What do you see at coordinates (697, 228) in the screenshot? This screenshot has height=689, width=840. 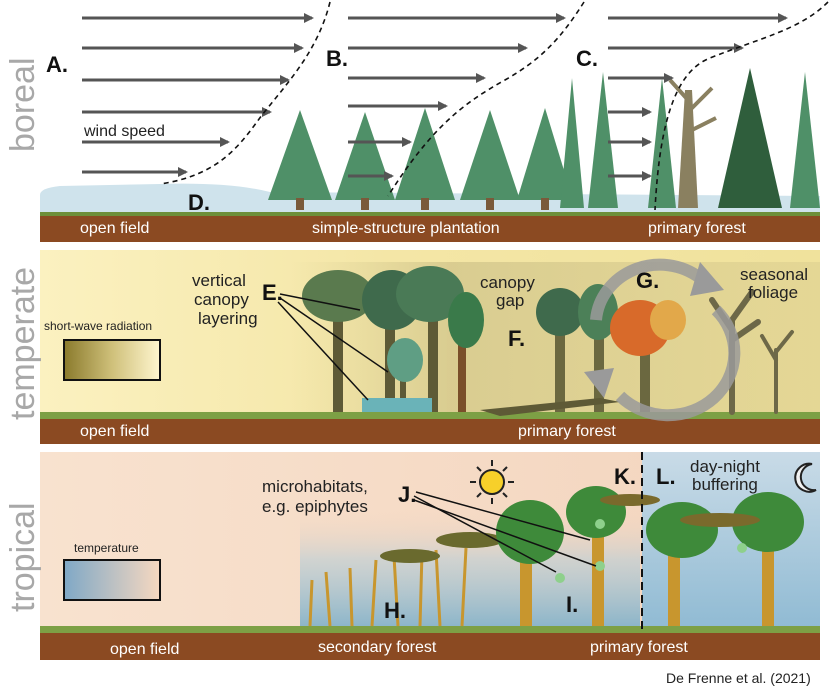 I see `boreal-ground-primary-forest: primary forest` at bounding box center [697, 228].